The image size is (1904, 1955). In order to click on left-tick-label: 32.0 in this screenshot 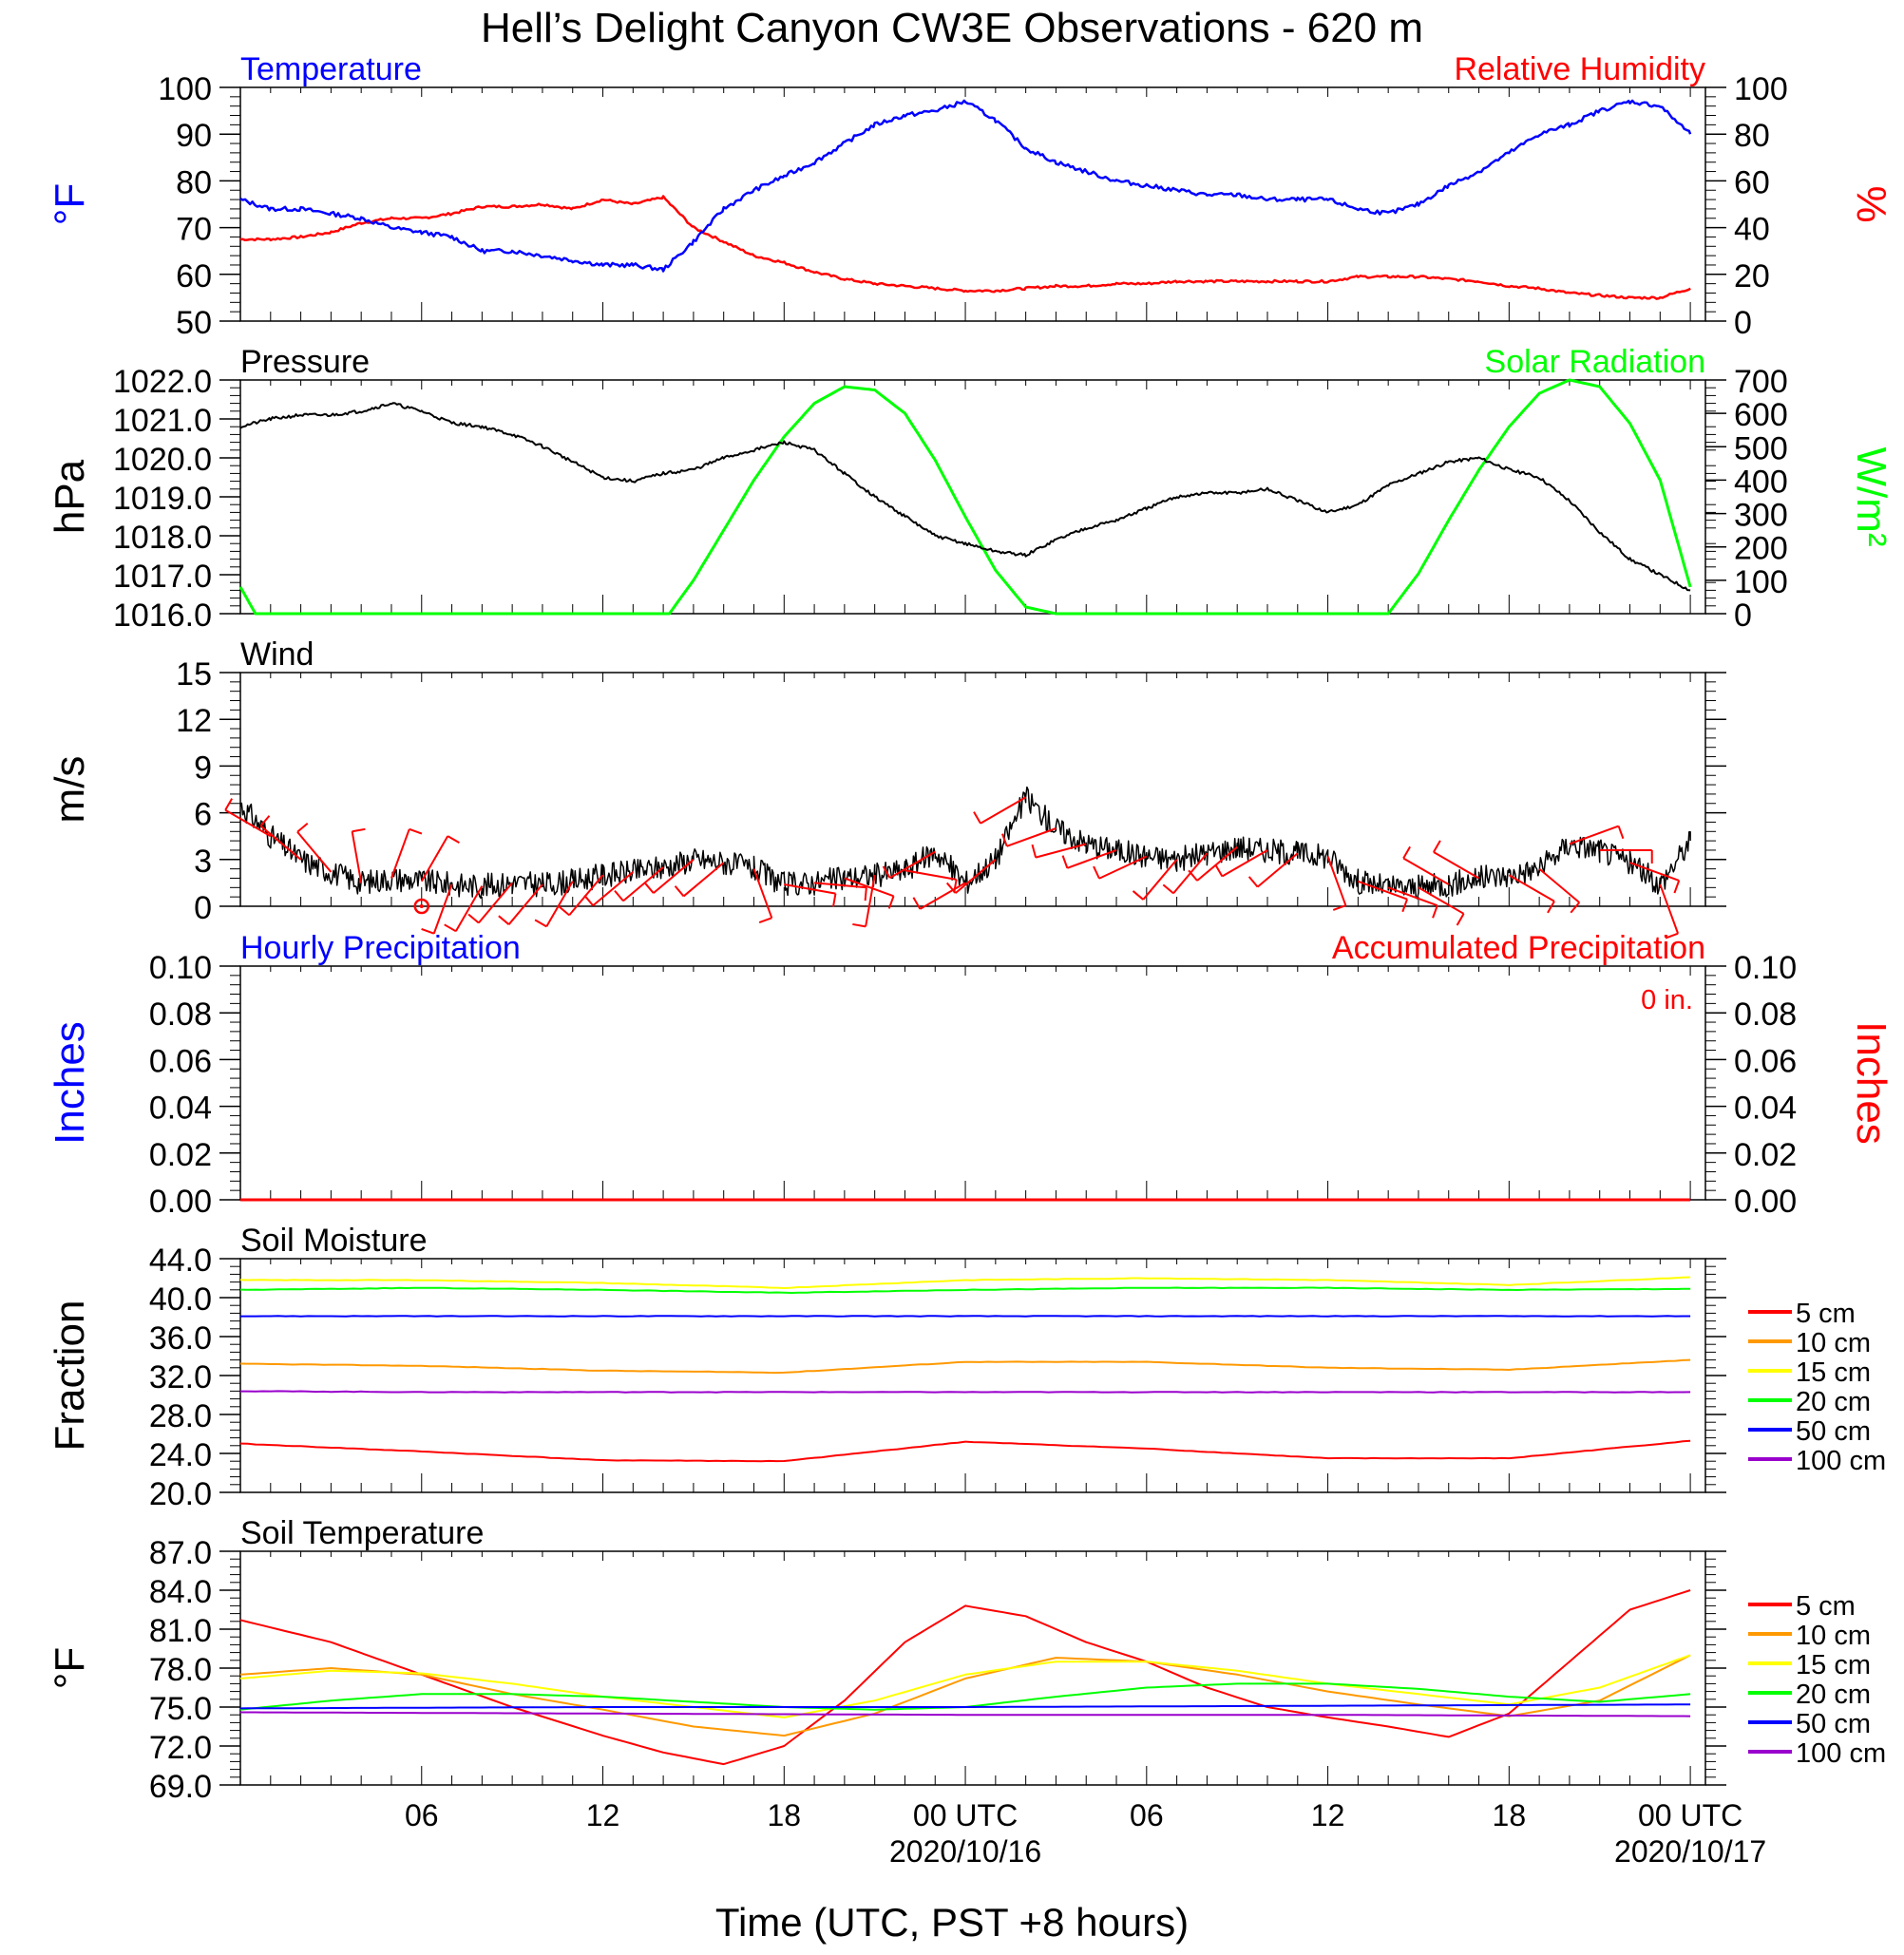, I will do `click(180, 1377)`.